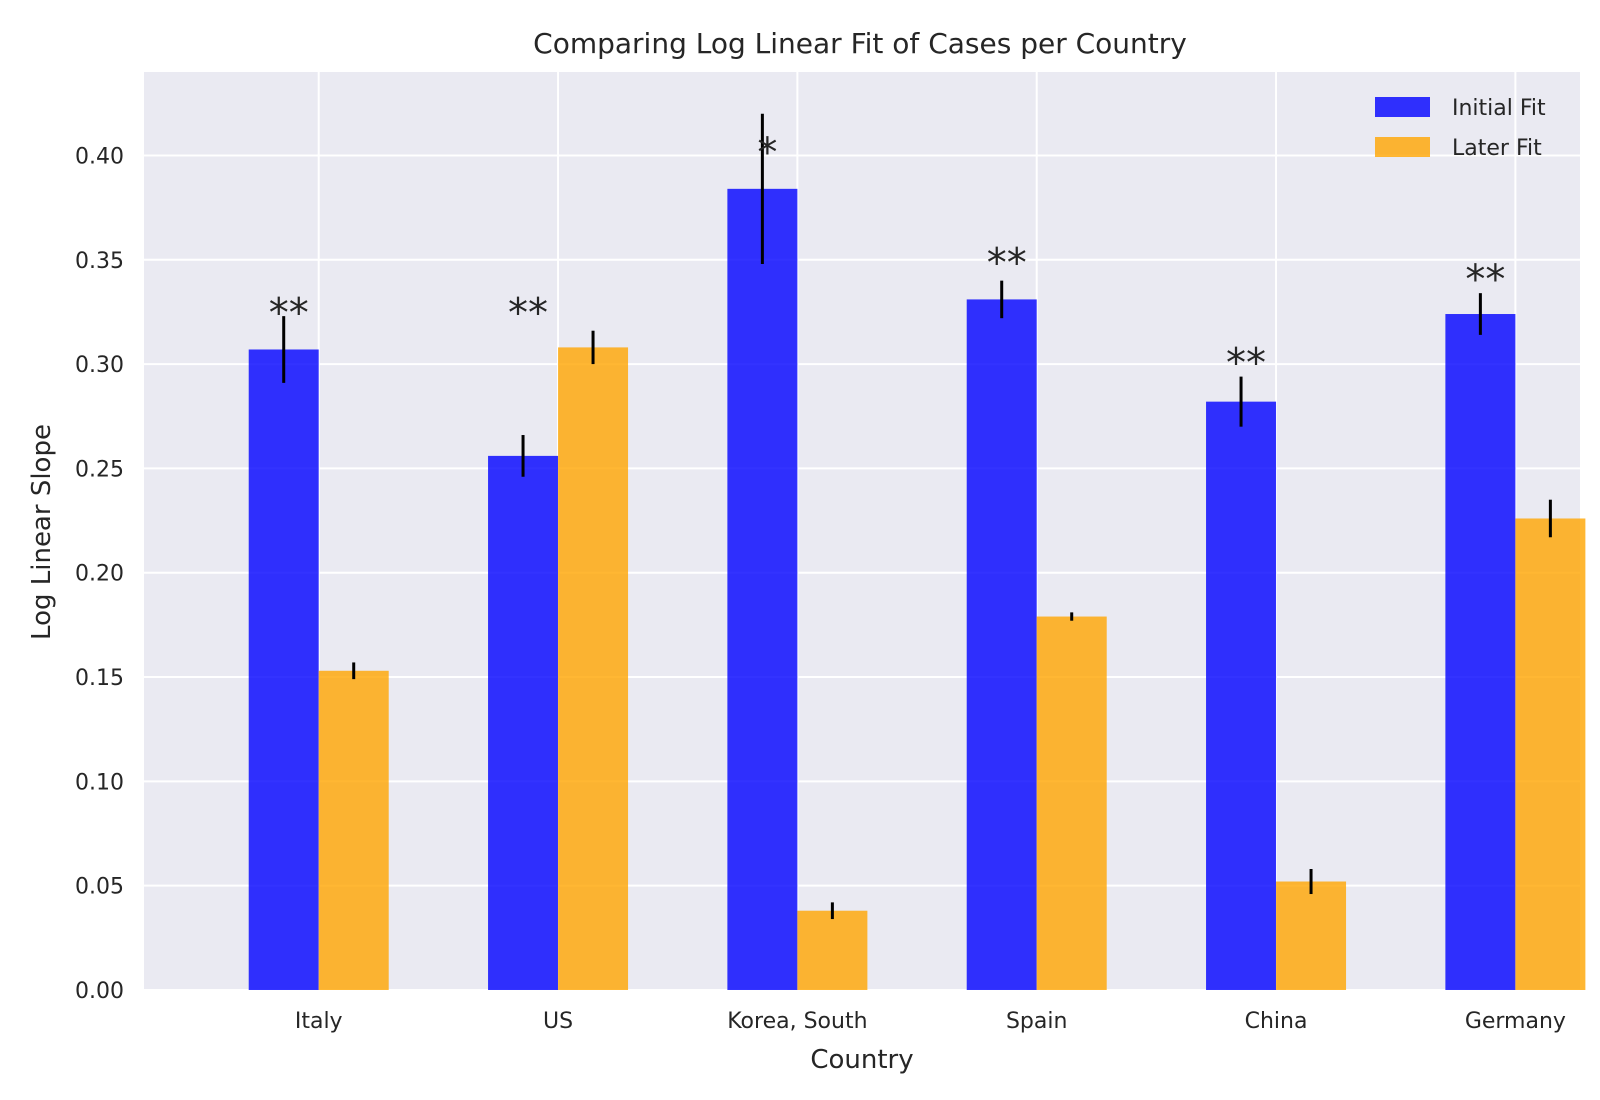 This screenshot has width=1600, height=1100. What do you see at coordinates (1402, 147) in the screenshot?
I see `legend-swatch-later-fit` at bounding box center [1402, 147].